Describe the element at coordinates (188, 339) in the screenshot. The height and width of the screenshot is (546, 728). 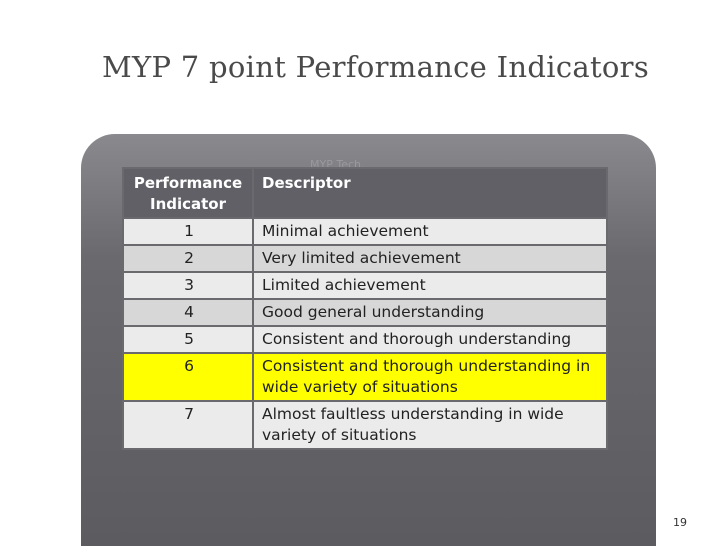
I see `indicator-cell: 5` at that location.